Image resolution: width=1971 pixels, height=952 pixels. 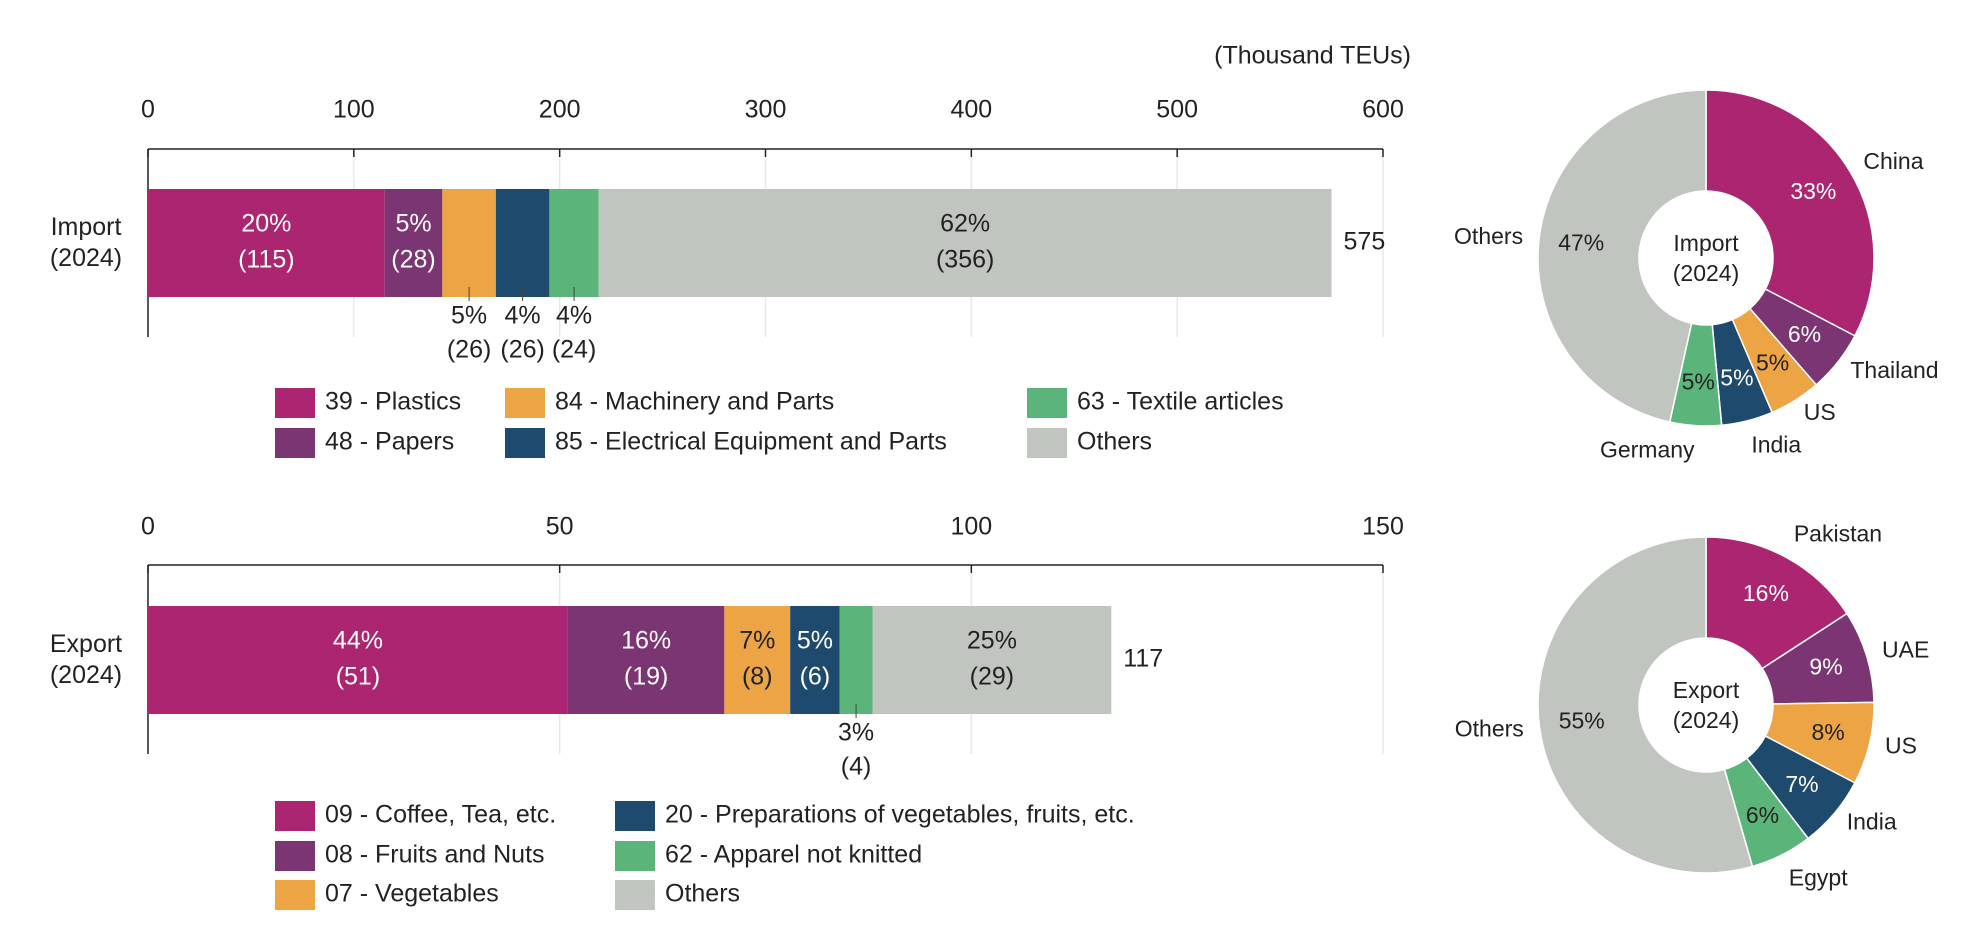 What do you see at coordinates (751, 442) in the screenshot?
I see `legend-label: 85 - Electrical Equipment and Parts` at bounding box center [751, 442].